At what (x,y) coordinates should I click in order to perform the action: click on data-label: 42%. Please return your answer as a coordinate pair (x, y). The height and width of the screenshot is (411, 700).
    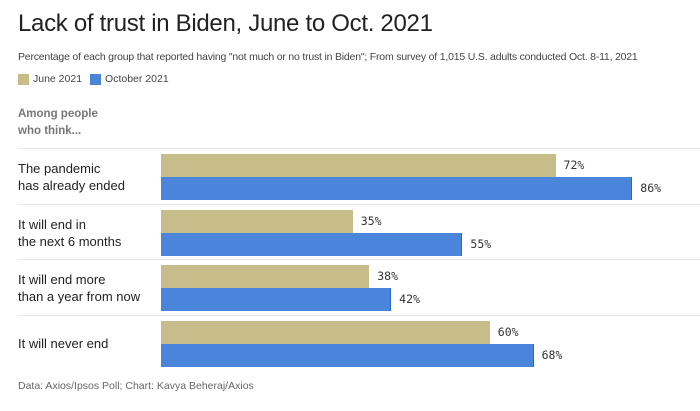
    Looking at the image, I should click on (409, 299).